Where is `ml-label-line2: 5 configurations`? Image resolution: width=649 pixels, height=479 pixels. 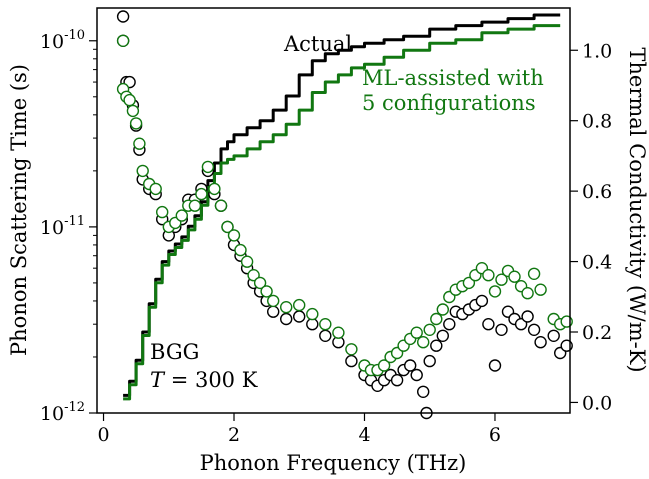 ml-label-line2: 5 configurations is located at coordinates (449, 103).